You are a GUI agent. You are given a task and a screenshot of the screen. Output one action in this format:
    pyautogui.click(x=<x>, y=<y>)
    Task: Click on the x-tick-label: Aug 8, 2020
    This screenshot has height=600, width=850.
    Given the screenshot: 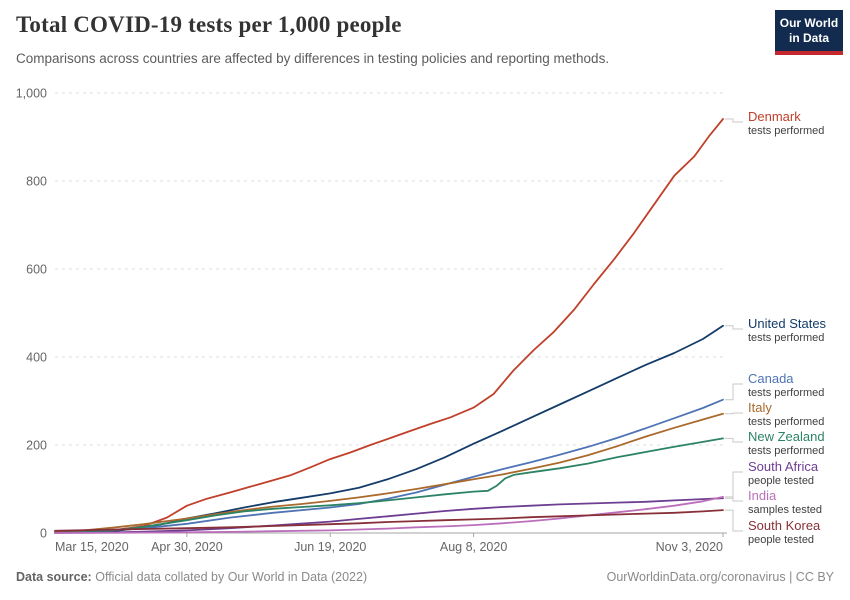 What is the action you would take?
    pyautogui.click(x=473, y=547)
    